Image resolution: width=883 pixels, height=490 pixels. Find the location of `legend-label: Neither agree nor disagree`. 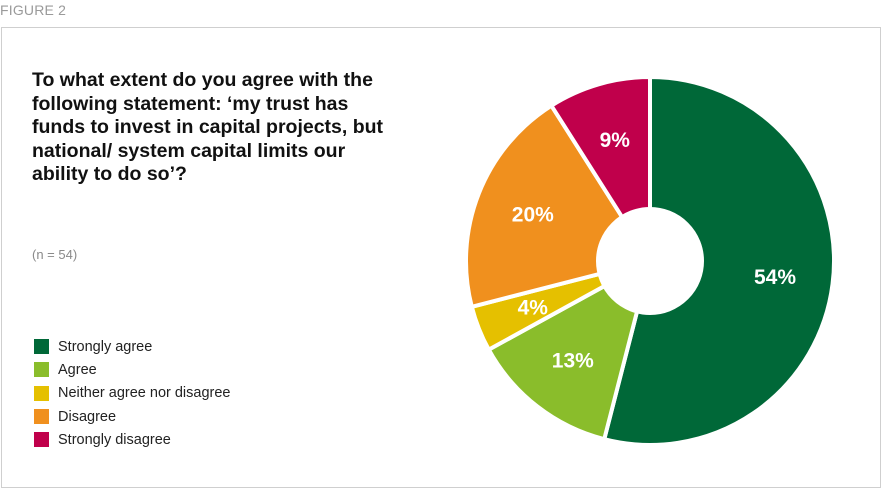

legend-label: Neither agree nor disagree is located at coordinates (144, 393).